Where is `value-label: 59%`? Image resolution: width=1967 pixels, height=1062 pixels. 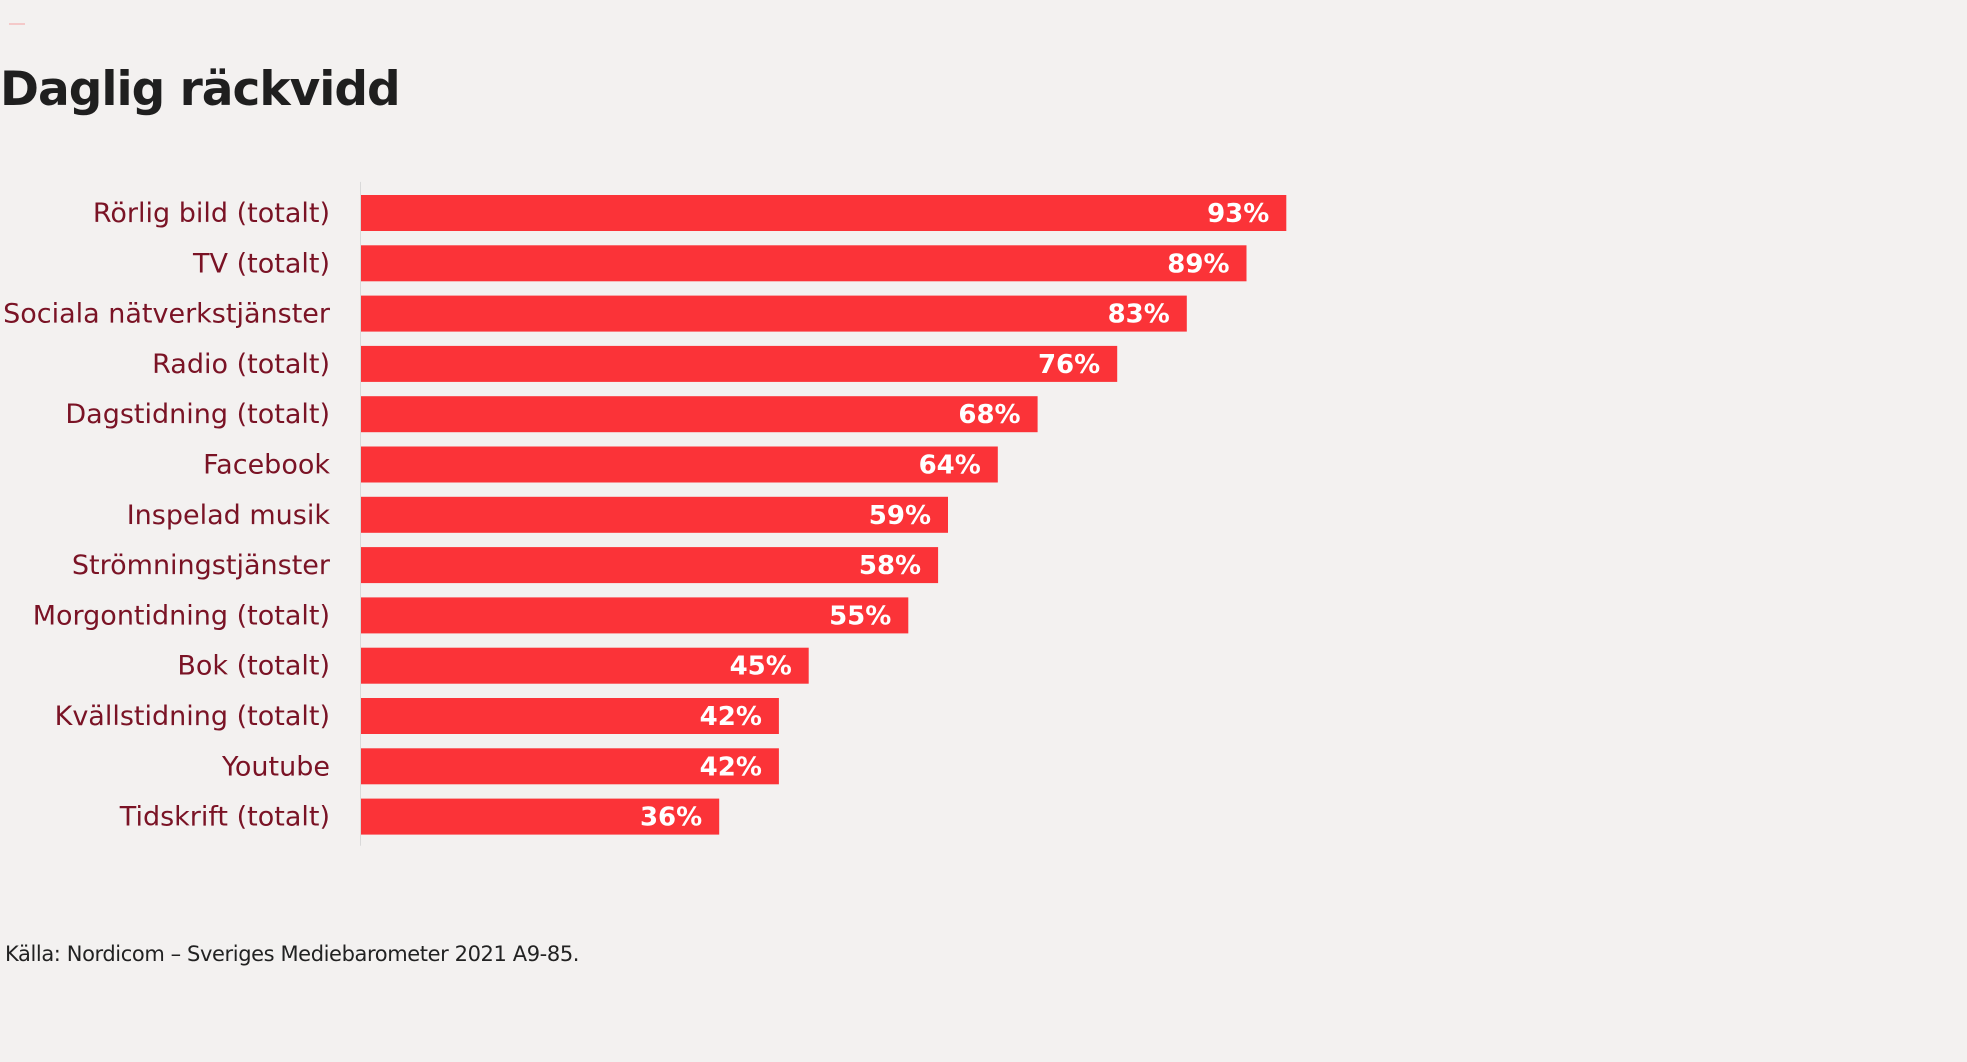
value-label: 59% is located at coordinates (900, 516).